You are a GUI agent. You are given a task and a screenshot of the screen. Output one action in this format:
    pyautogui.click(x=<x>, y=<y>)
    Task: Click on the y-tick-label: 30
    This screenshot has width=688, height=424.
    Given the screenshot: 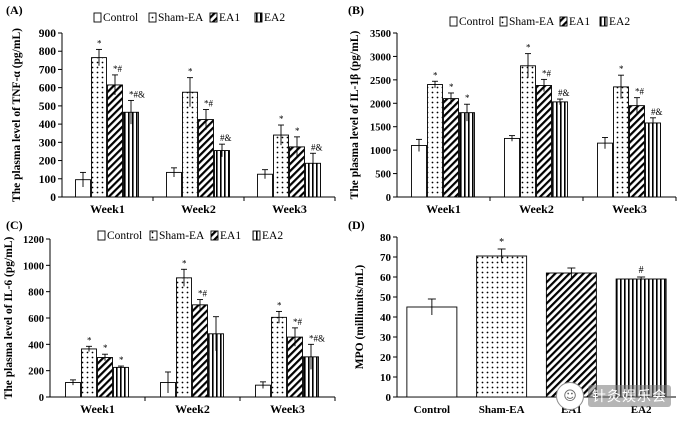 What is the action you would take?
    pyautogui.click(x=386, y=338)
    